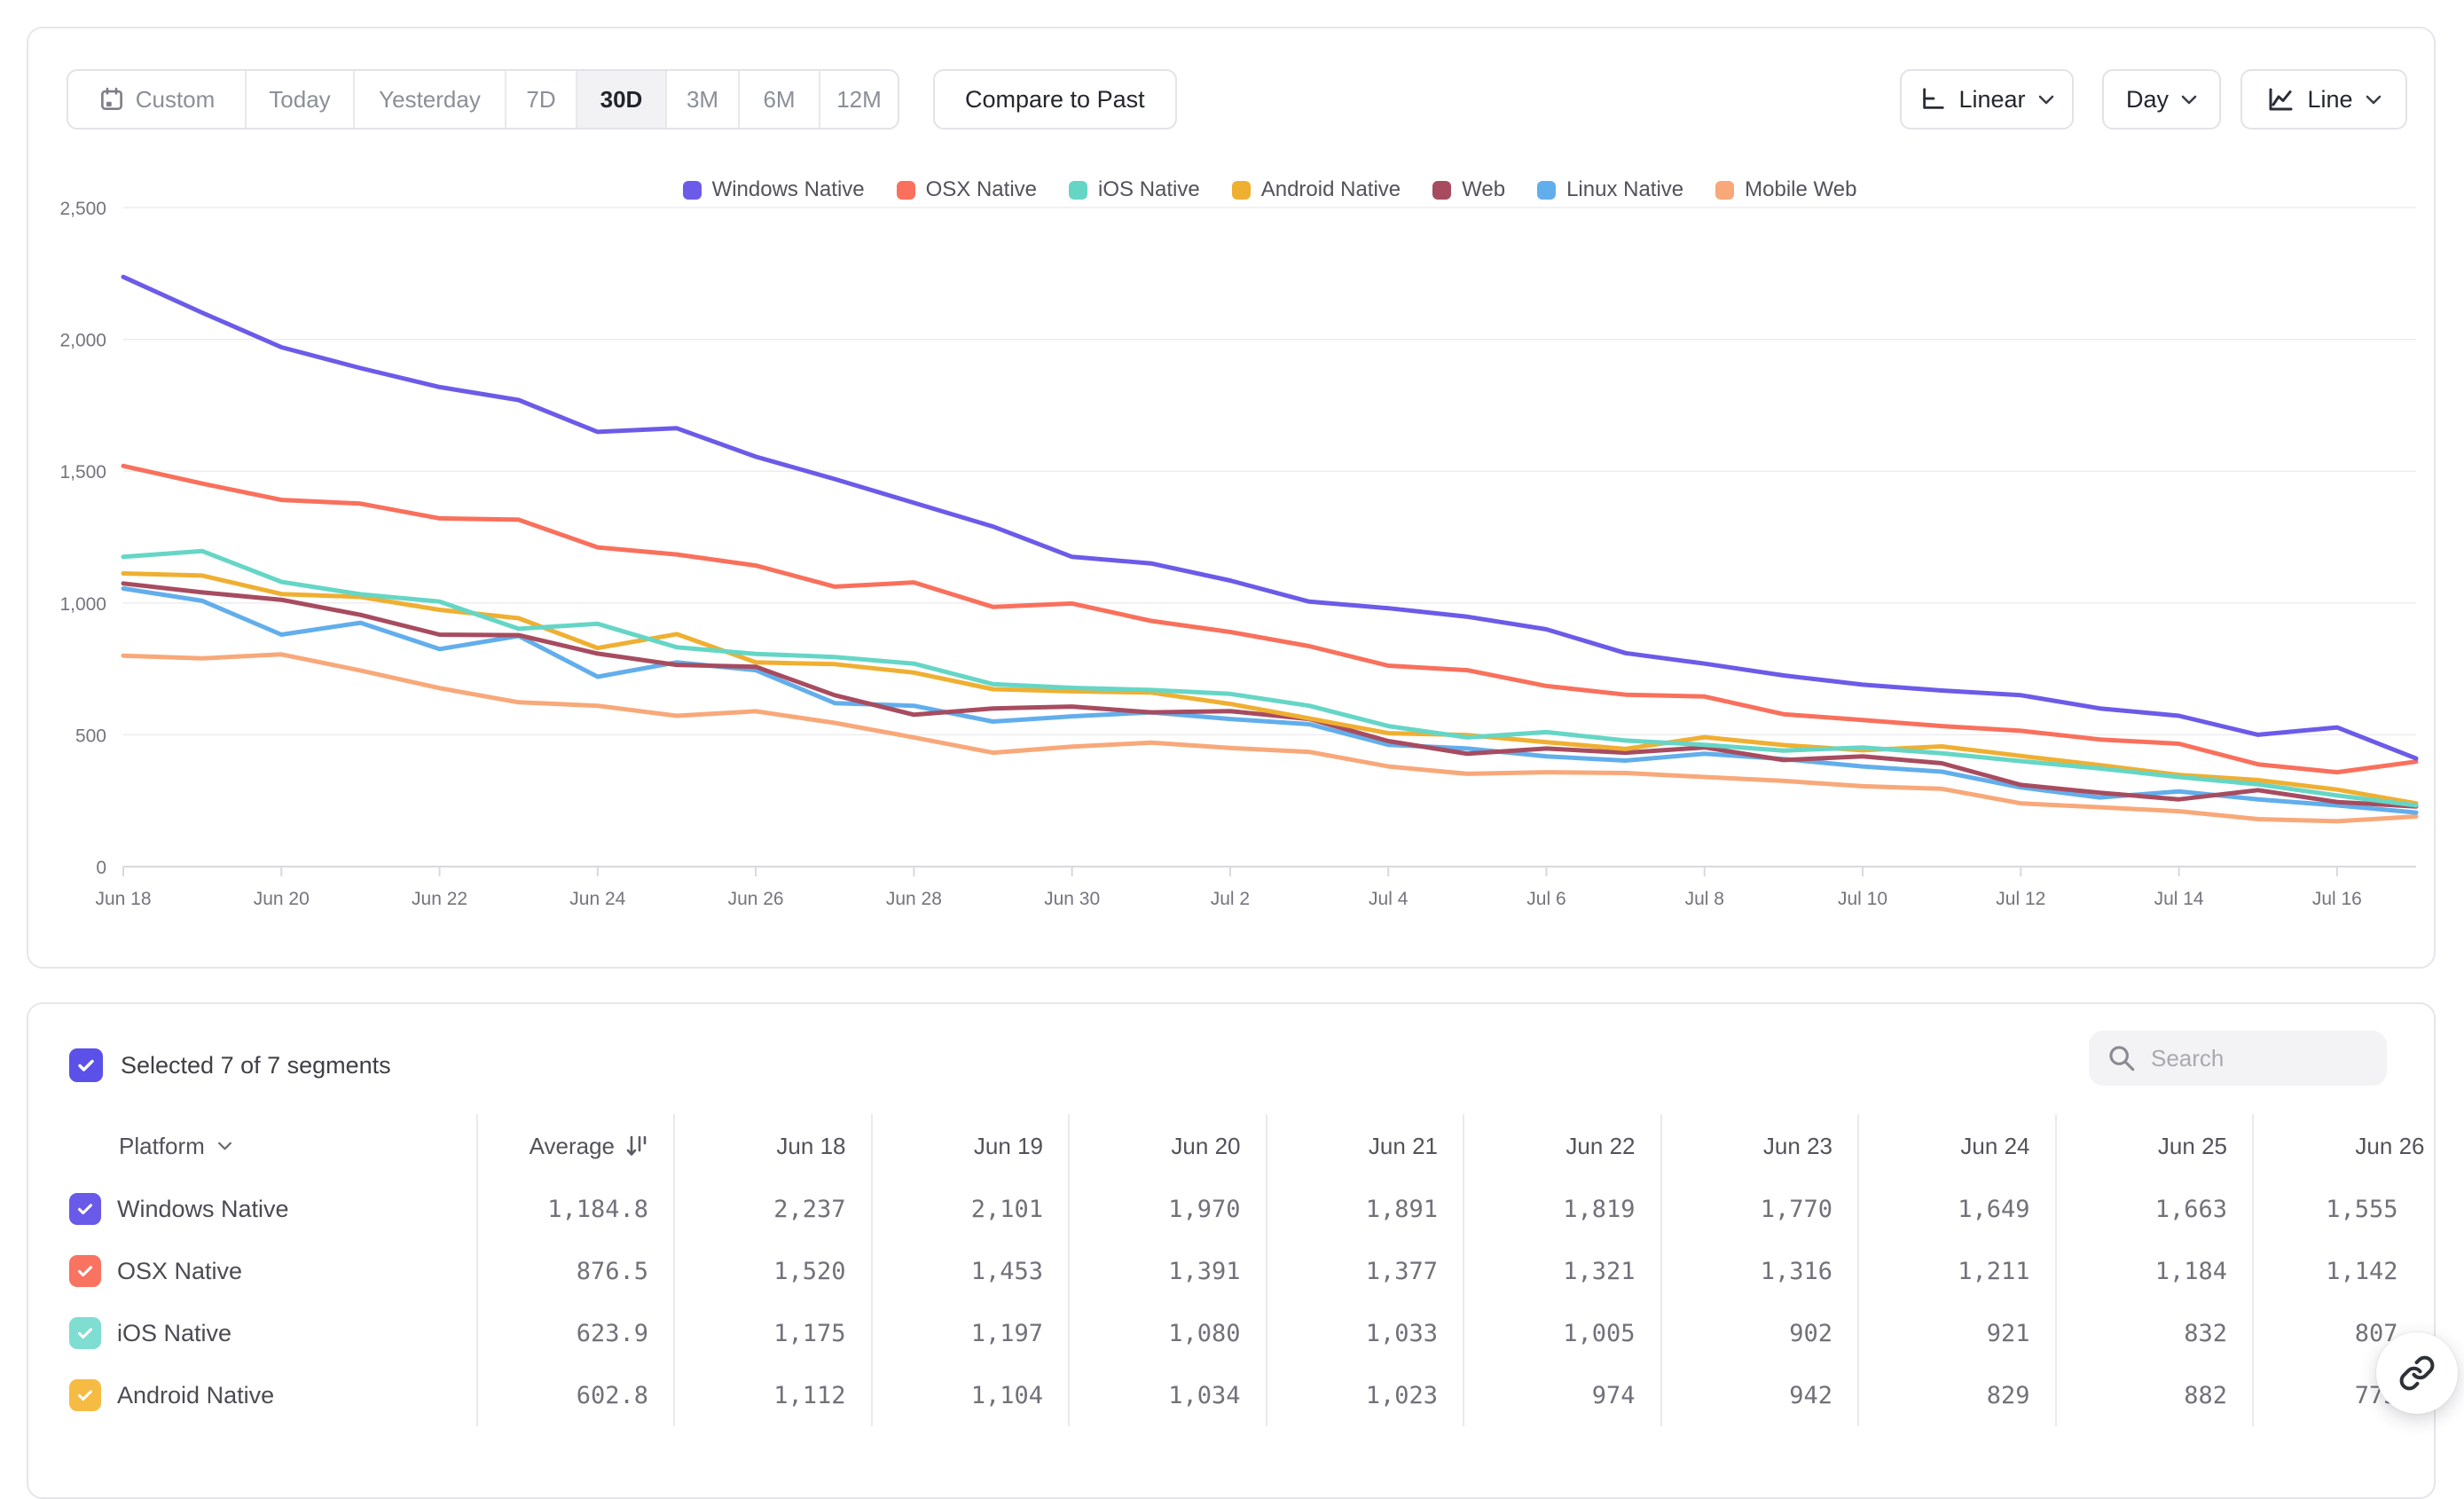 The height and width of the screenshot is (1499, 2464). Describe the element at coordinates (252, 1271) in the screenshot. I see `table-row-platform: OSX Native` at that location.